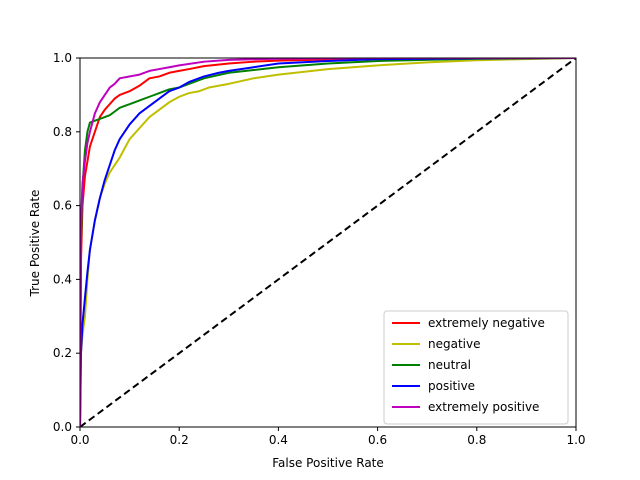 The image size is (640, 480). I want to click on legend-entry: extremely positive, so click(483, 407).